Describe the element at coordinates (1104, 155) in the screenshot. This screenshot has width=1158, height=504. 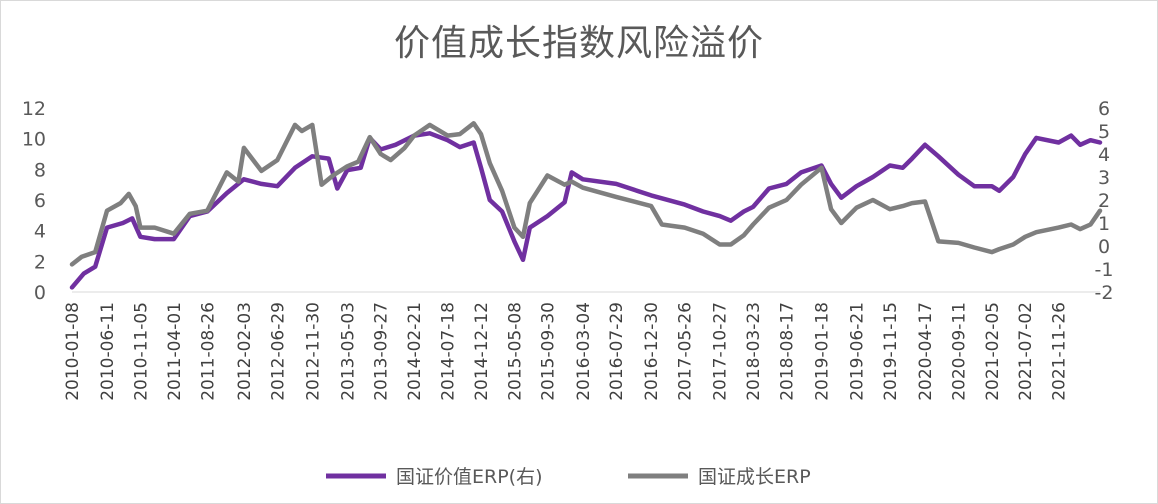
I see `right-y-tick-label: 4` at that location.